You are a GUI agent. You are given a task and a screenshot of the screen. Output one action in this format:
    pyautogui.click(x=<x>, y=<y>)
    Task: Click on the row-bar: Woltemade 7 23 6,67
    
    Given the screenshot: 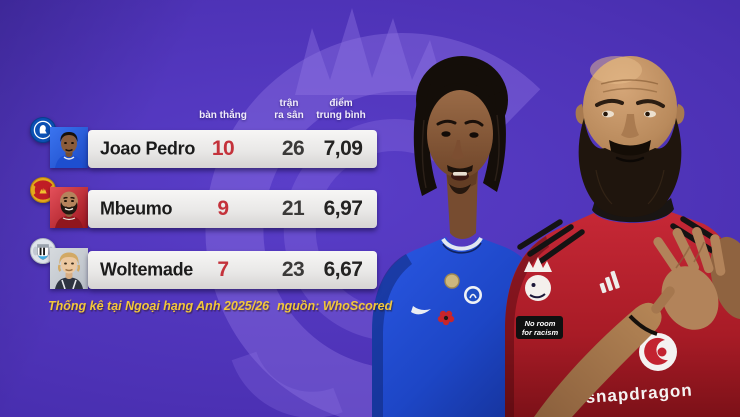 What is the action you would take?
    pyautogui.click(x=232, y=270)
    